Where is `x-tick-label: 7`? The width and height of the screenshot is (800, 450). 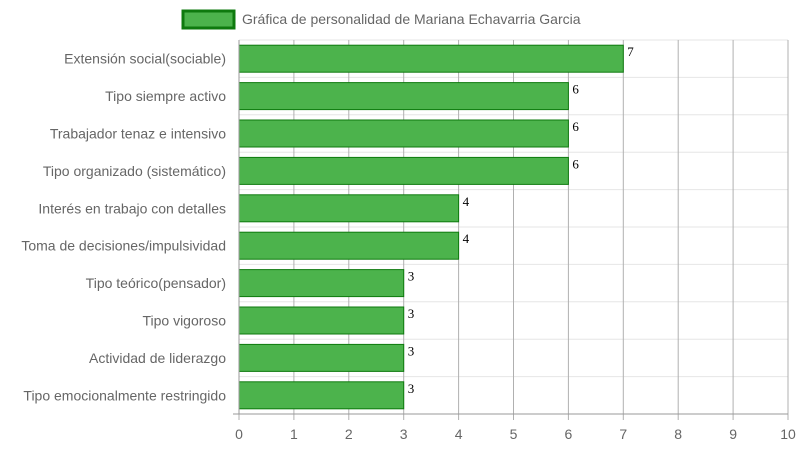
x-tick-label: 7 is located at coordinates (623, 434).